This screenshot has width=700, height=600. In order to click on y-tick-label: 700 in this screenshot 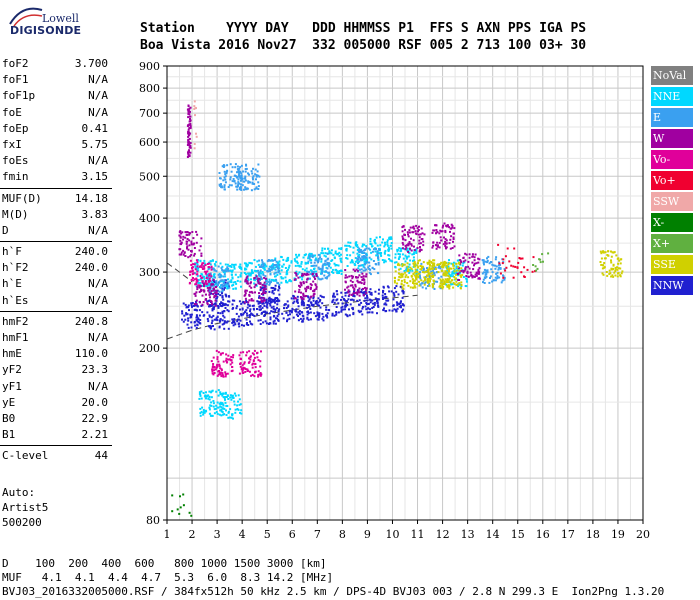, I will do `click(149, 113)`.